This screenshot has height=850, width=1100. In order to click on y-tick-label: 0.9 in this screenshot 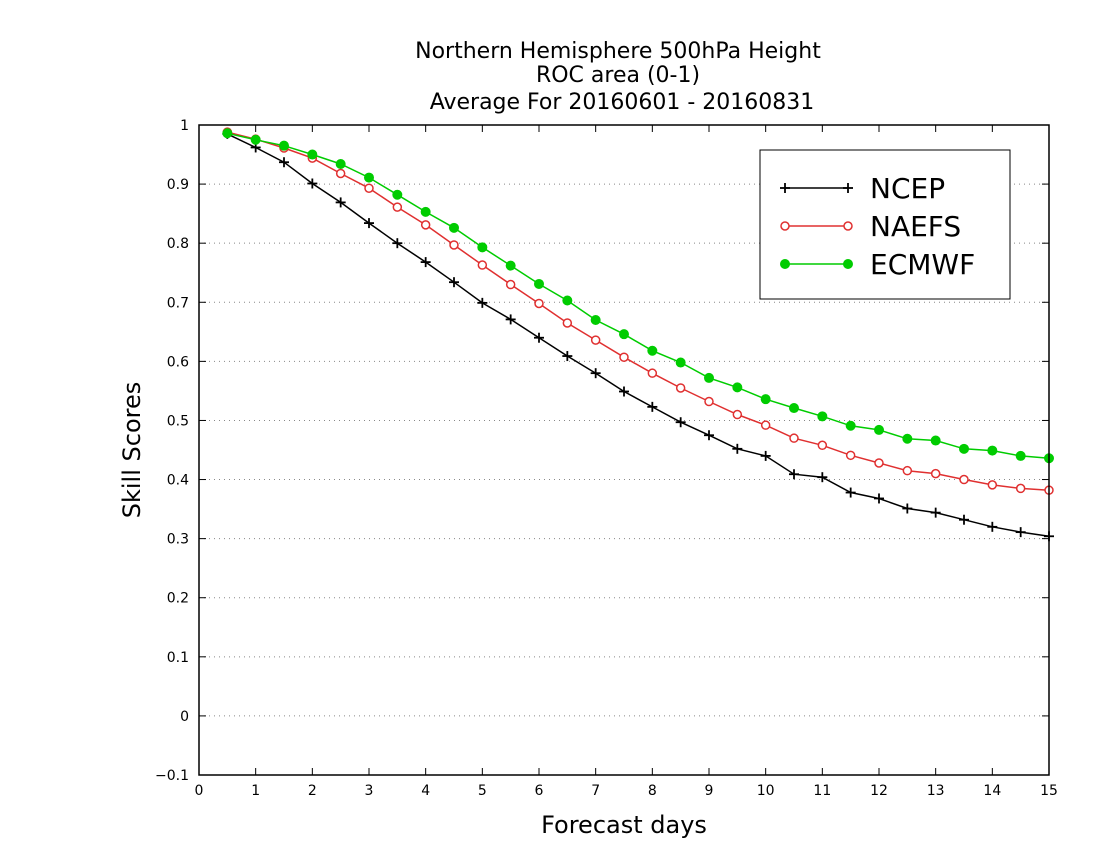, I will do `click(178, 185)`.